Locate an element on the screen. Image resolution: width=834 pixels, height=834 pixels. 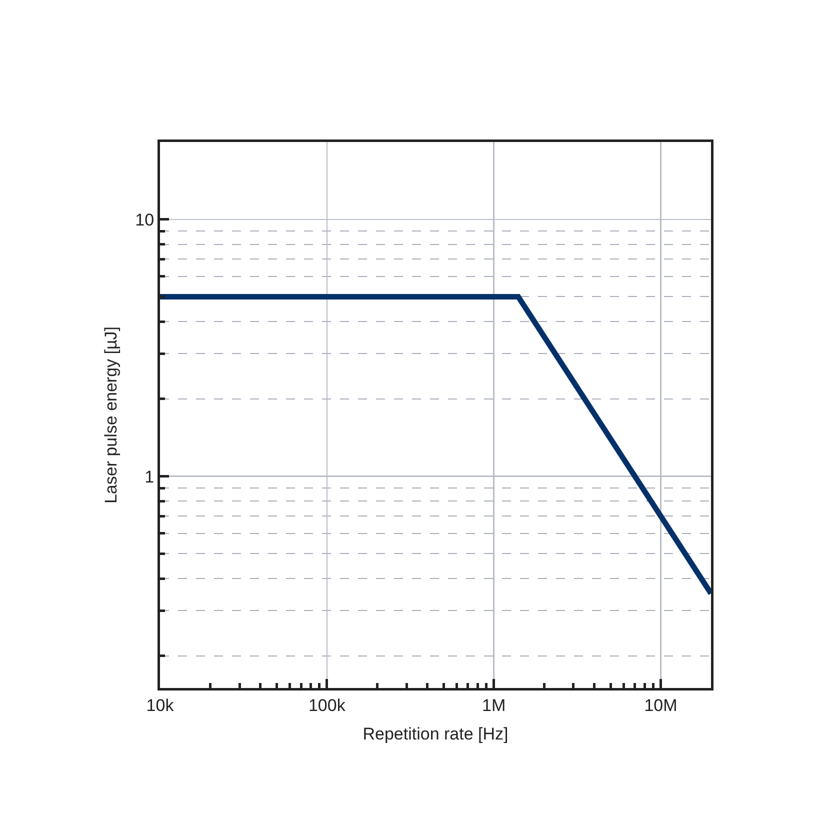
y-tick-label: 1 is located at coordinates (149, 476).